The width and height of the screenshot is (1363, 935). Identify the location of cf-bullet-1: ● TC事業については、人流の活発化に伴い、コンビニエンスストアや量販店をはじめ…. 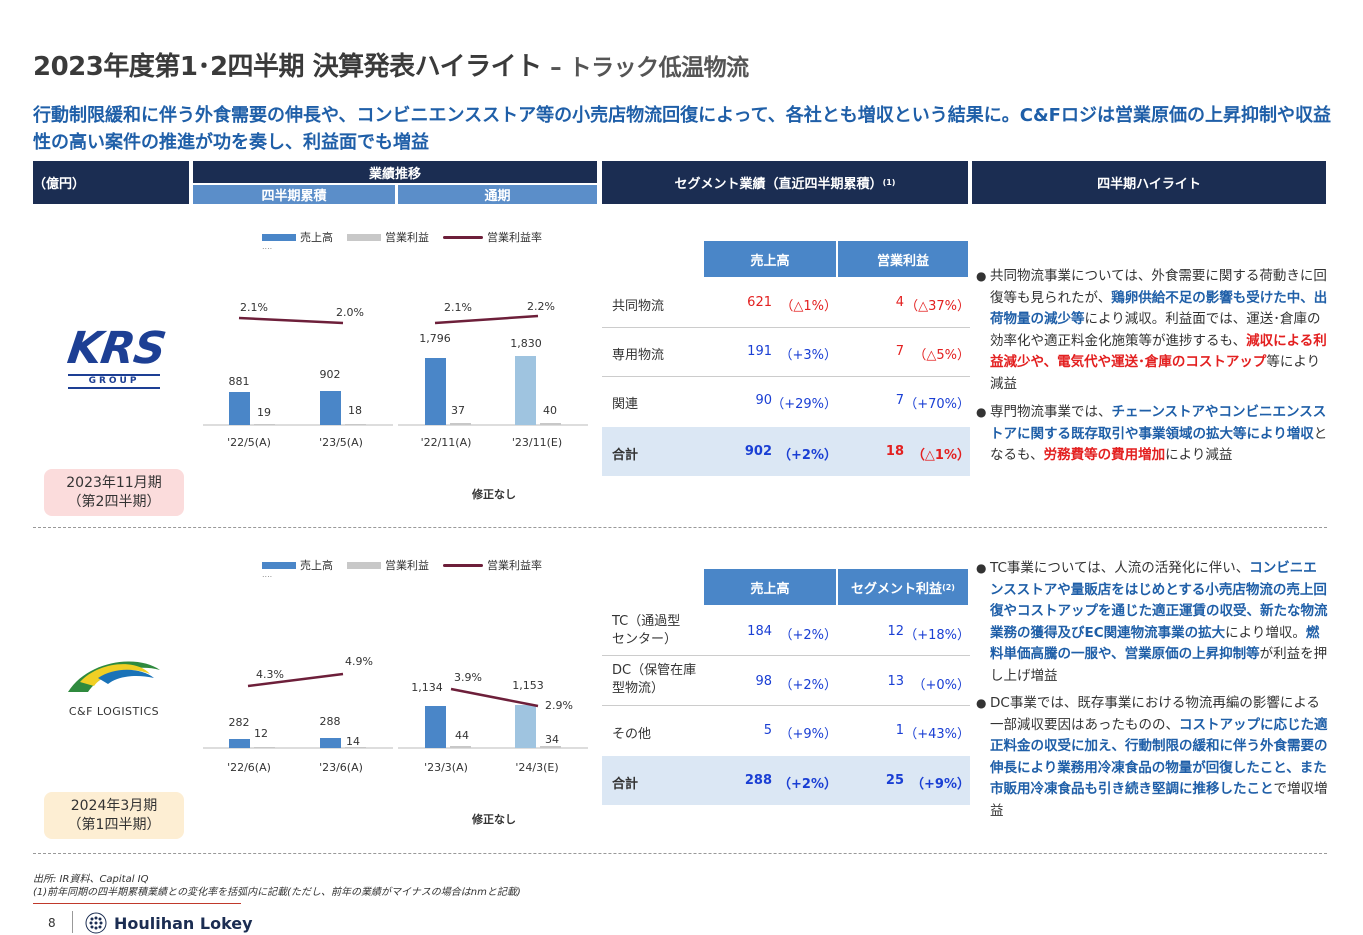
(1153, 622).